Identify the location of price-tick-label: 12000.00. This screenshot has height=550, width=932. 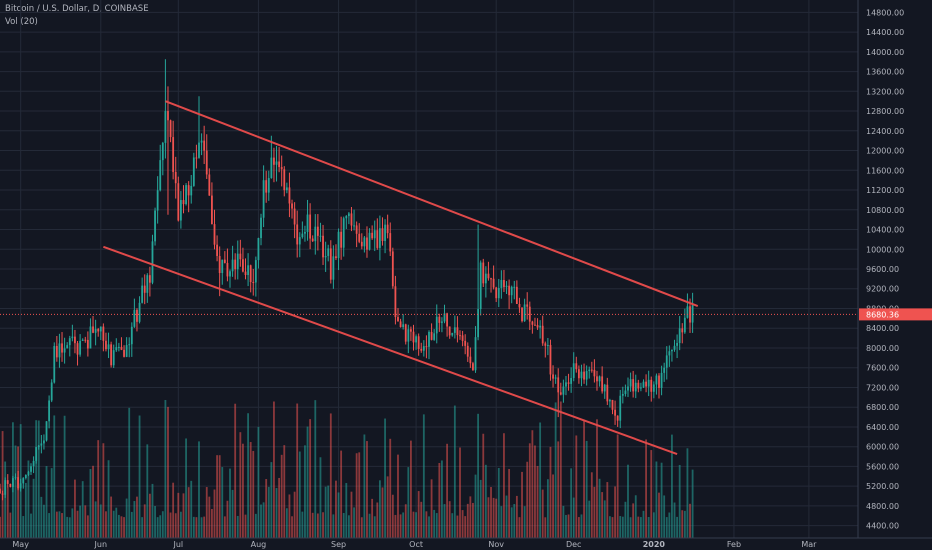
(885, 151).